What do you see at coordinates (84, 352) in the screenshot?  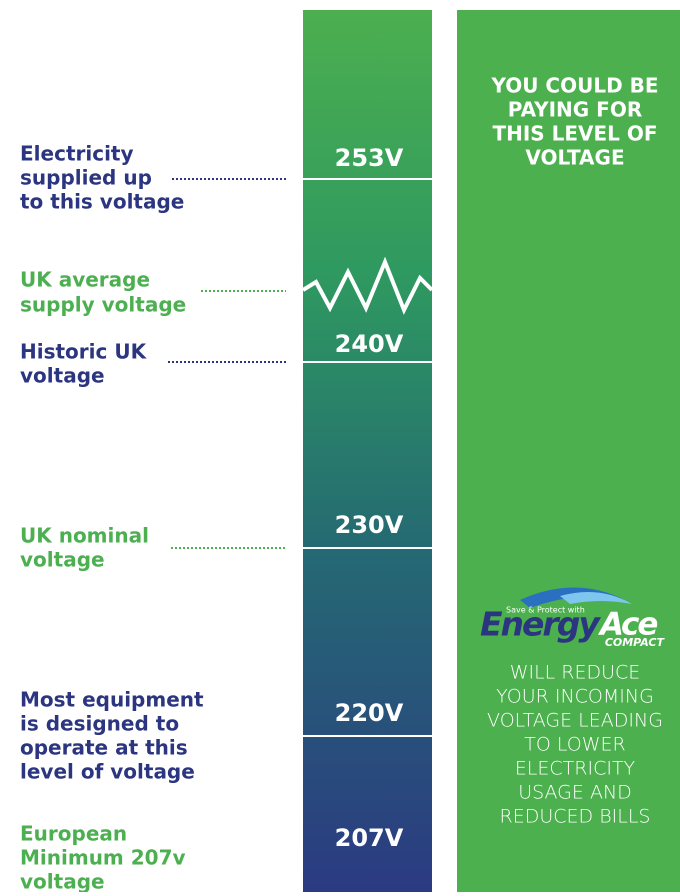 I see `label: Historic UK` at bounding box center [84, 352].